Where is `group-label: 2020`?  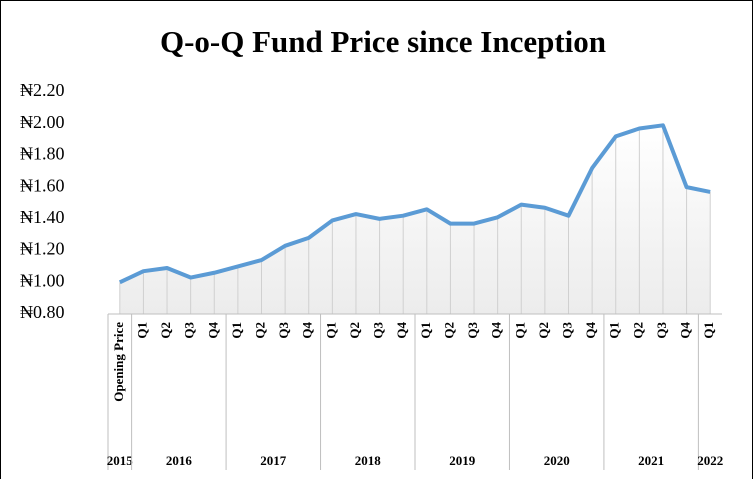
group-label: 2020 is located at coordinates (557, 460).